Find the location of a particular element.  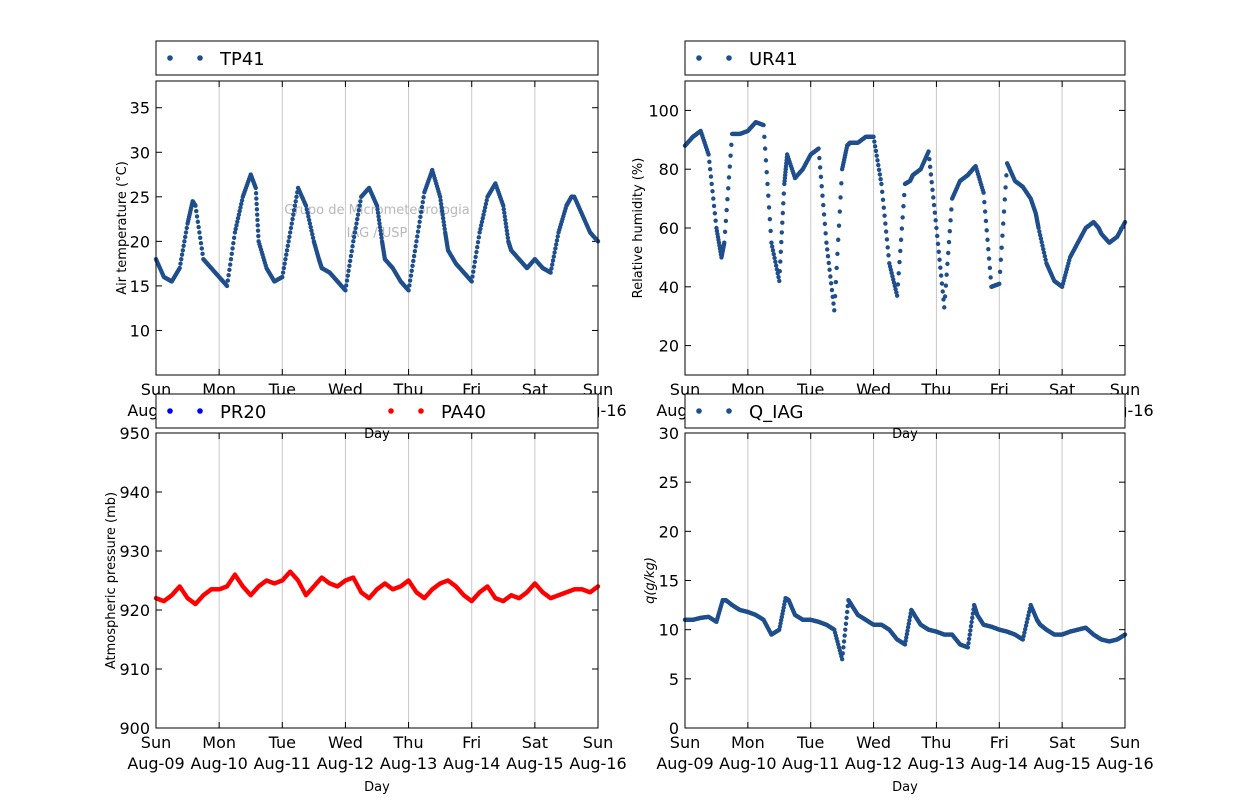

y-tick-label: 910 is located at coordinates (134, 669).